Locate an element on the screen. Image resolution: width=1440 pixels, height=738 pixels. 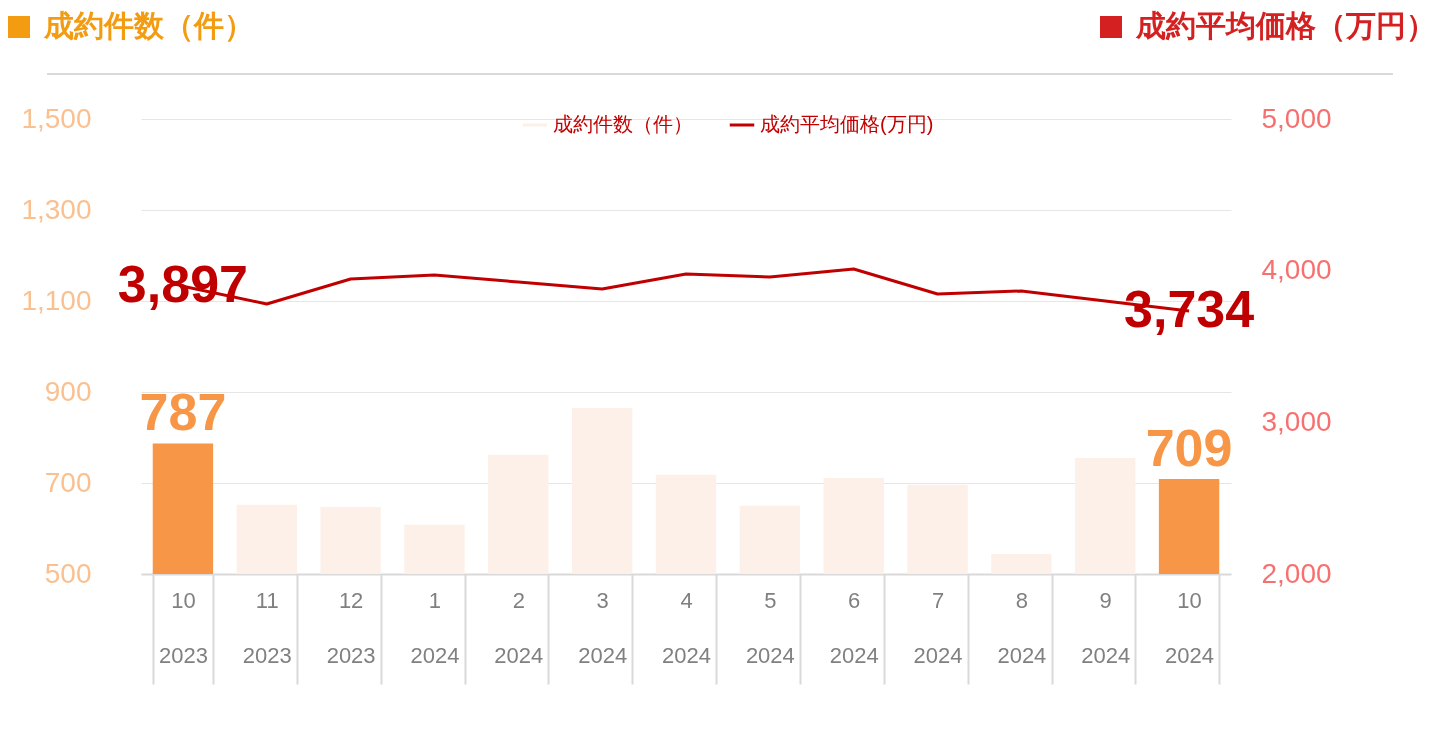
category-label: 7 2024 is located at coordinates (938, 627).